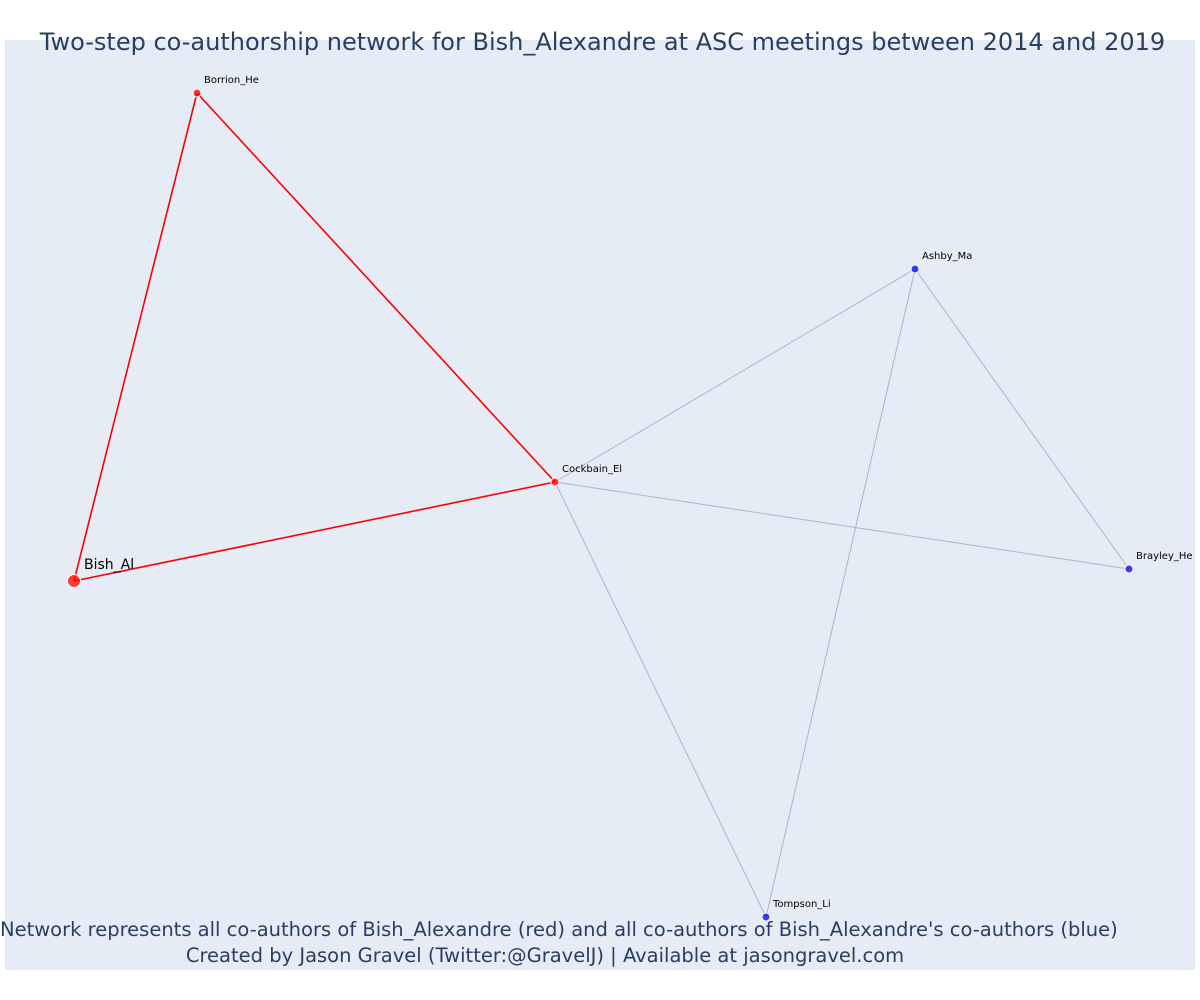 This screenshot has height=1000, width=1200. Describe the element at coordinates (74, 581) in the screenshot. I see `node-Bish_Al` at that location.